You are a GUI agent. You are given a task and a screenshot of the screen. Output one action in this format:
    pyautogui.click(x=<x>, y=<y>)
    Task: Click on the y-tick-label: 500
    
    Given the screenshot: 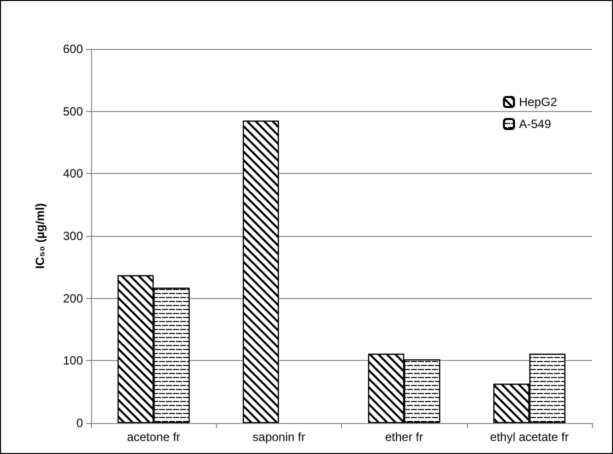 What is the action you would take?
    pyautogui.click(x=73, y=111)
    